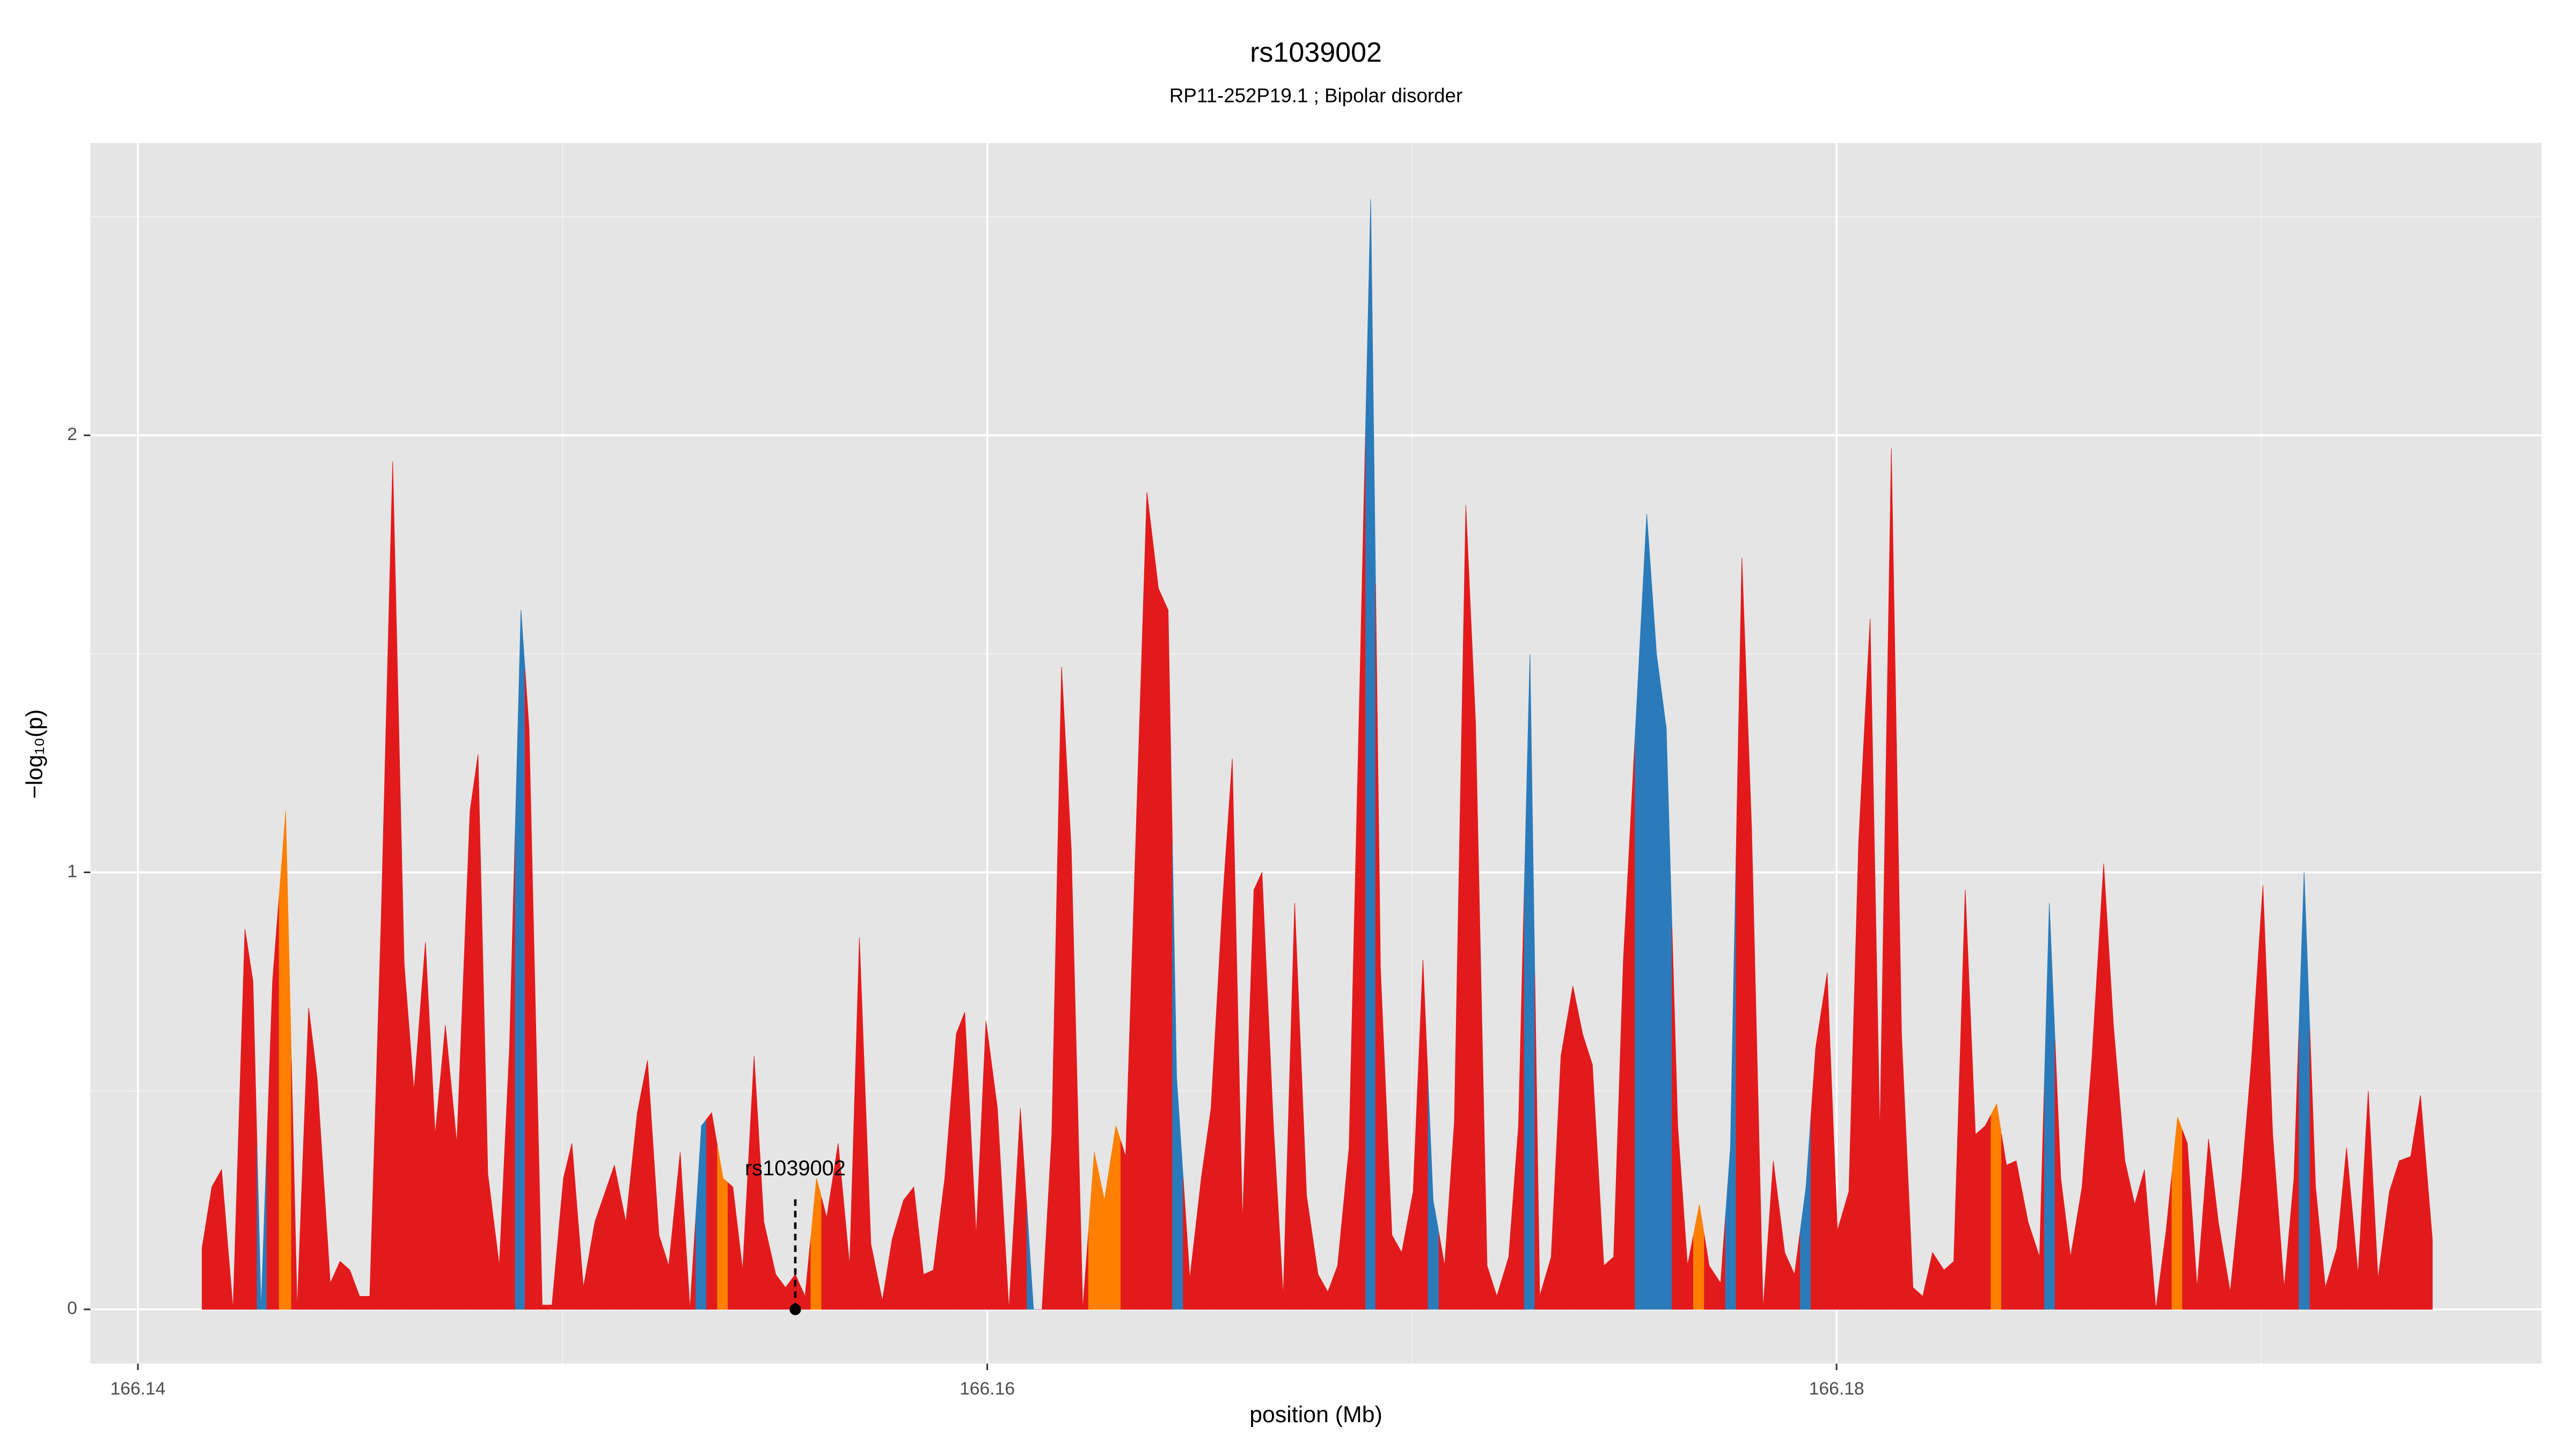  I want to click on y-tick-label: 0, so click(72, 1309).